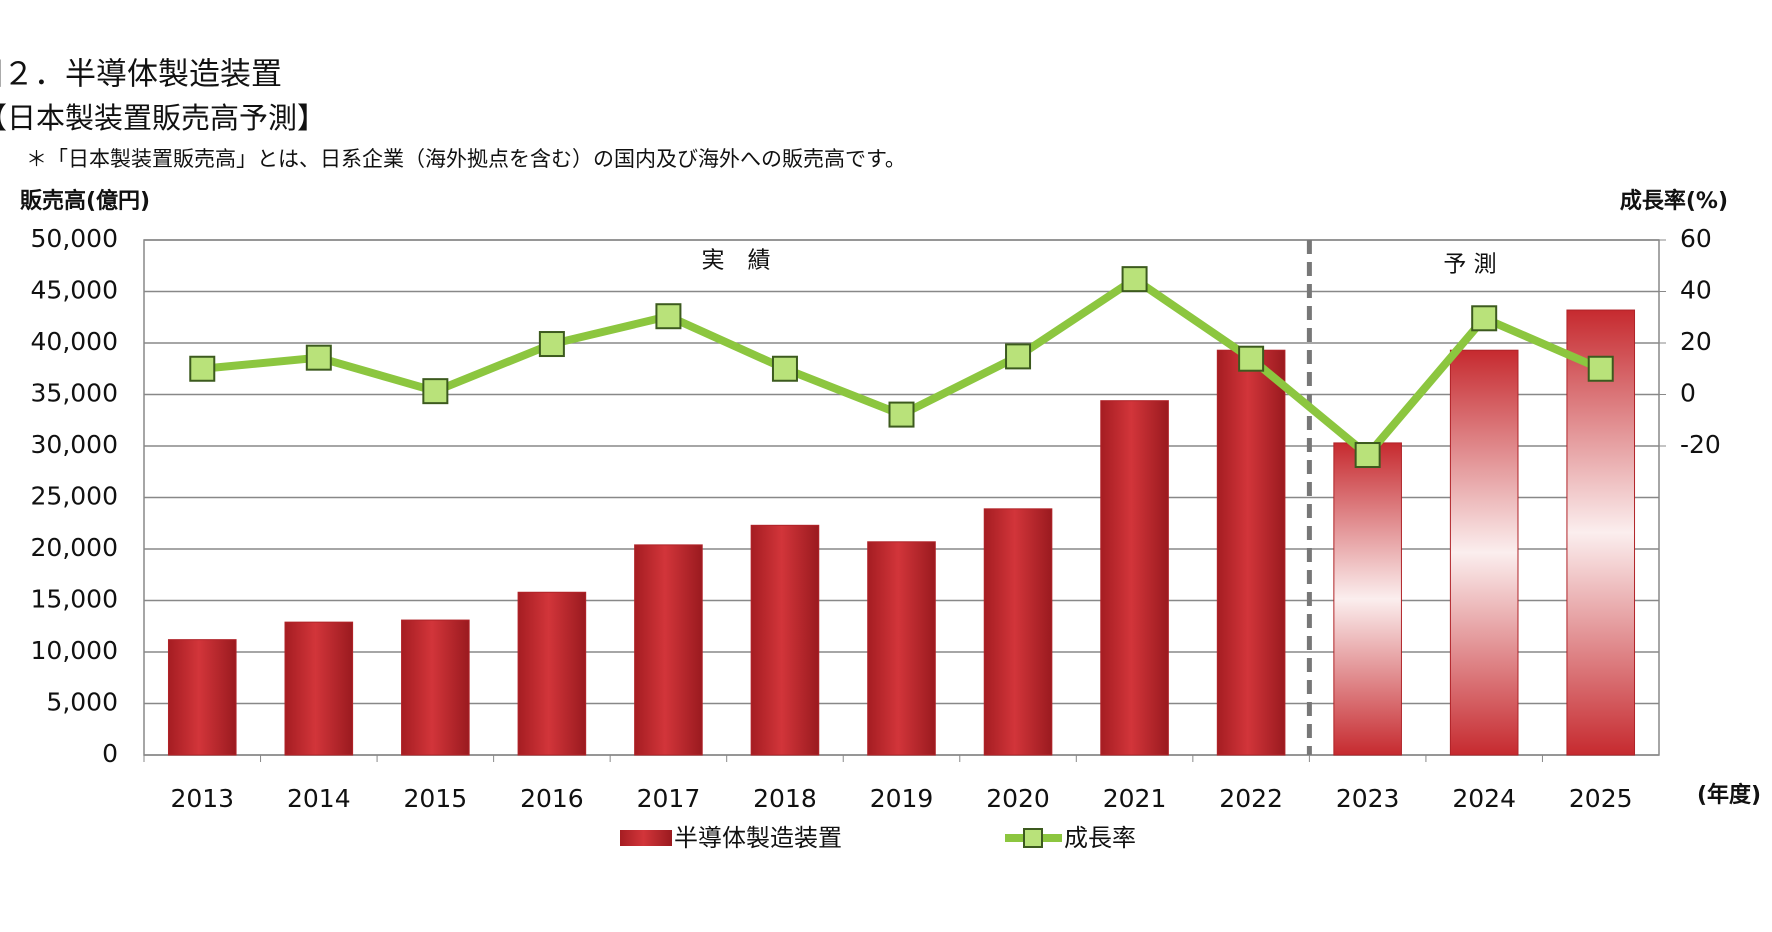 The height and width of the screenshot is (932, 1772). I want to click on x-tick-label: 2020, so click(1018, 798).